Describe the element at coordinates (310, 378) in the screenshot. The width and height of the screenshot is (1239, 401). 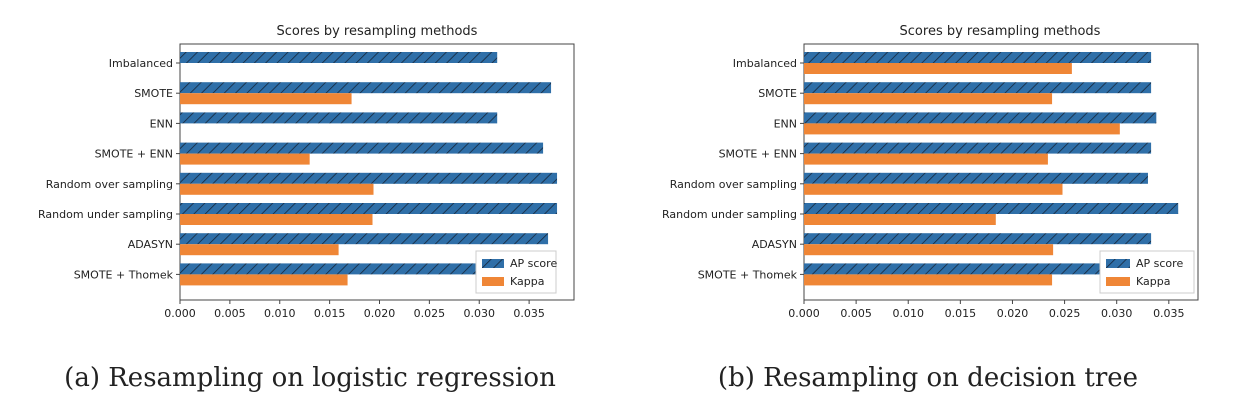
I see `figure-caption: (a) Resampling on logistic regression` at that location.